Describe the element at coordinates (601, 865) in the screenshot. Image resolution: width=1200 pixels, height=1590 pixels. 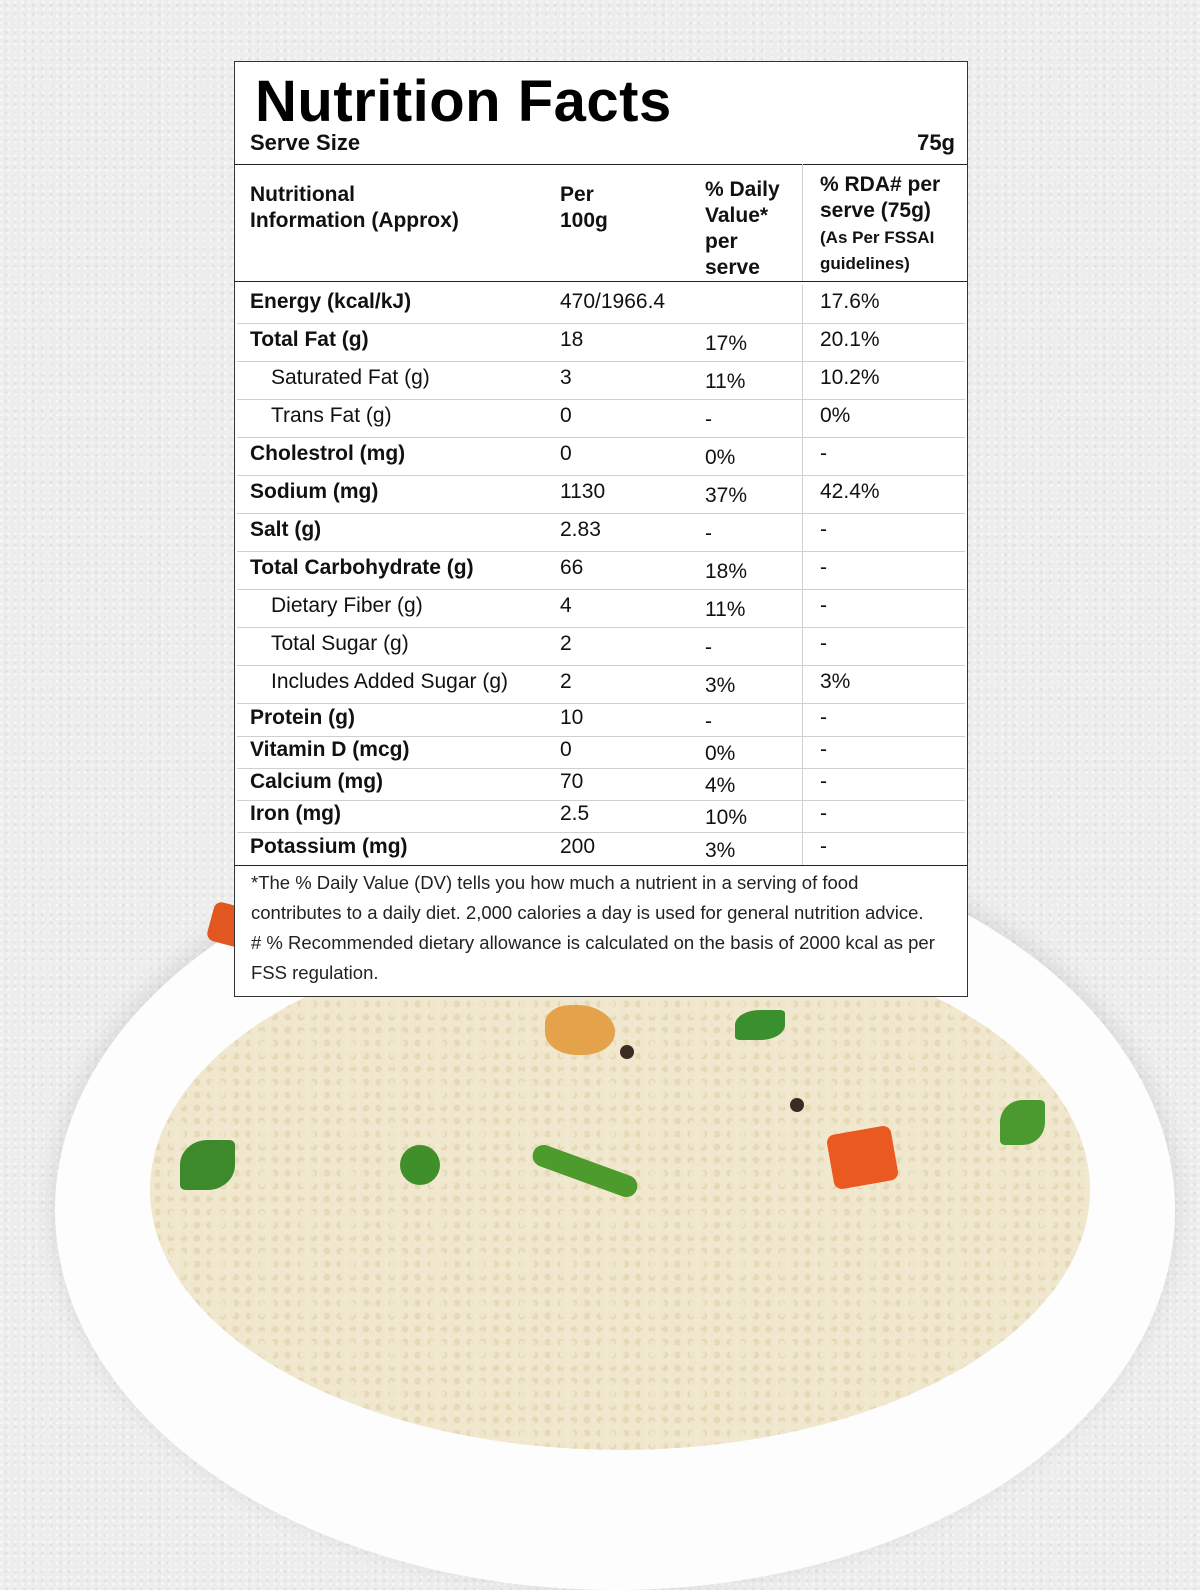
I see `footnote-divider` at that location.